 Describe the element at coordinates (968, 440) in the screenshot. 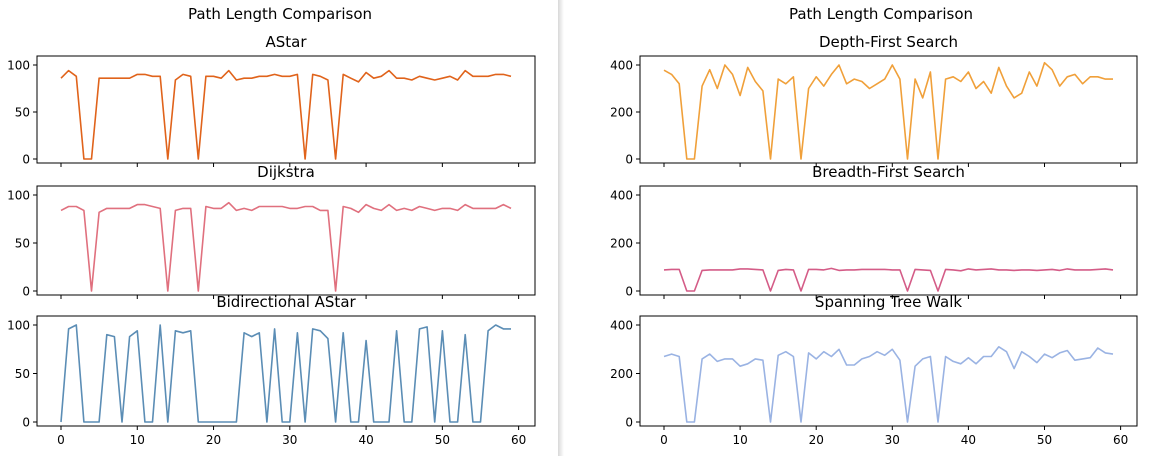

I see `spanning-tree-walk-xtick-label: 40` at that location.